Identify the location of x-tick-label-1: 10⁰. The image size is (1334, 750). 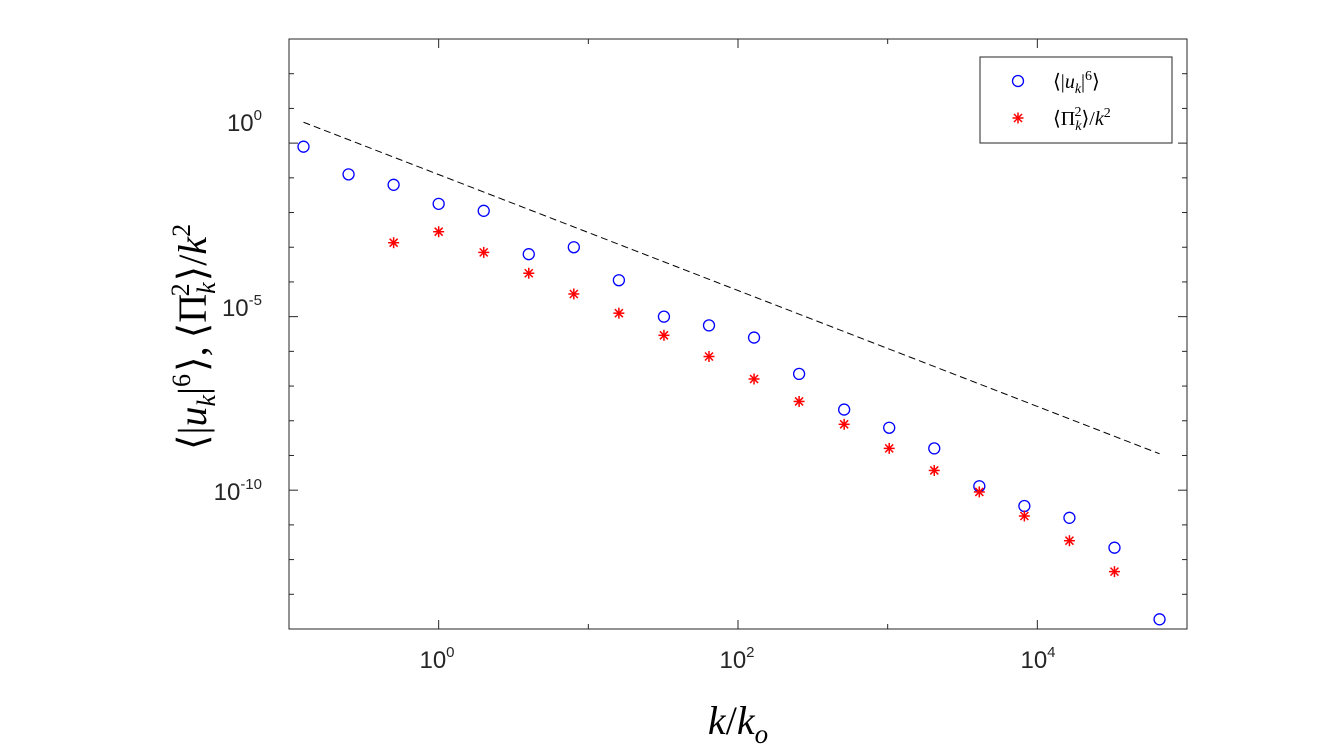
(436, 659).